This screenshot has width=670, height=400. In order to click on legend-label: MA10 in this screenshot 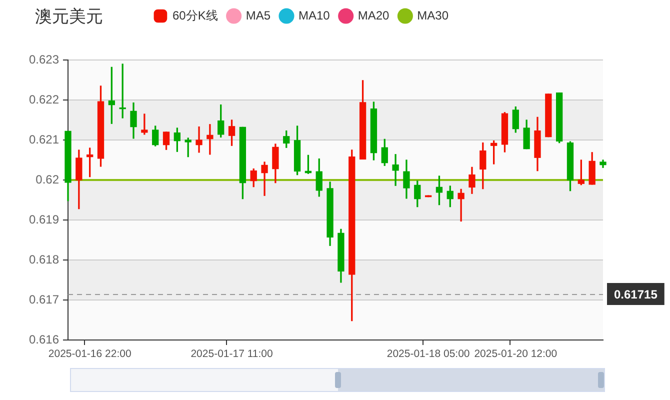, I will do `click(314, 15)`.